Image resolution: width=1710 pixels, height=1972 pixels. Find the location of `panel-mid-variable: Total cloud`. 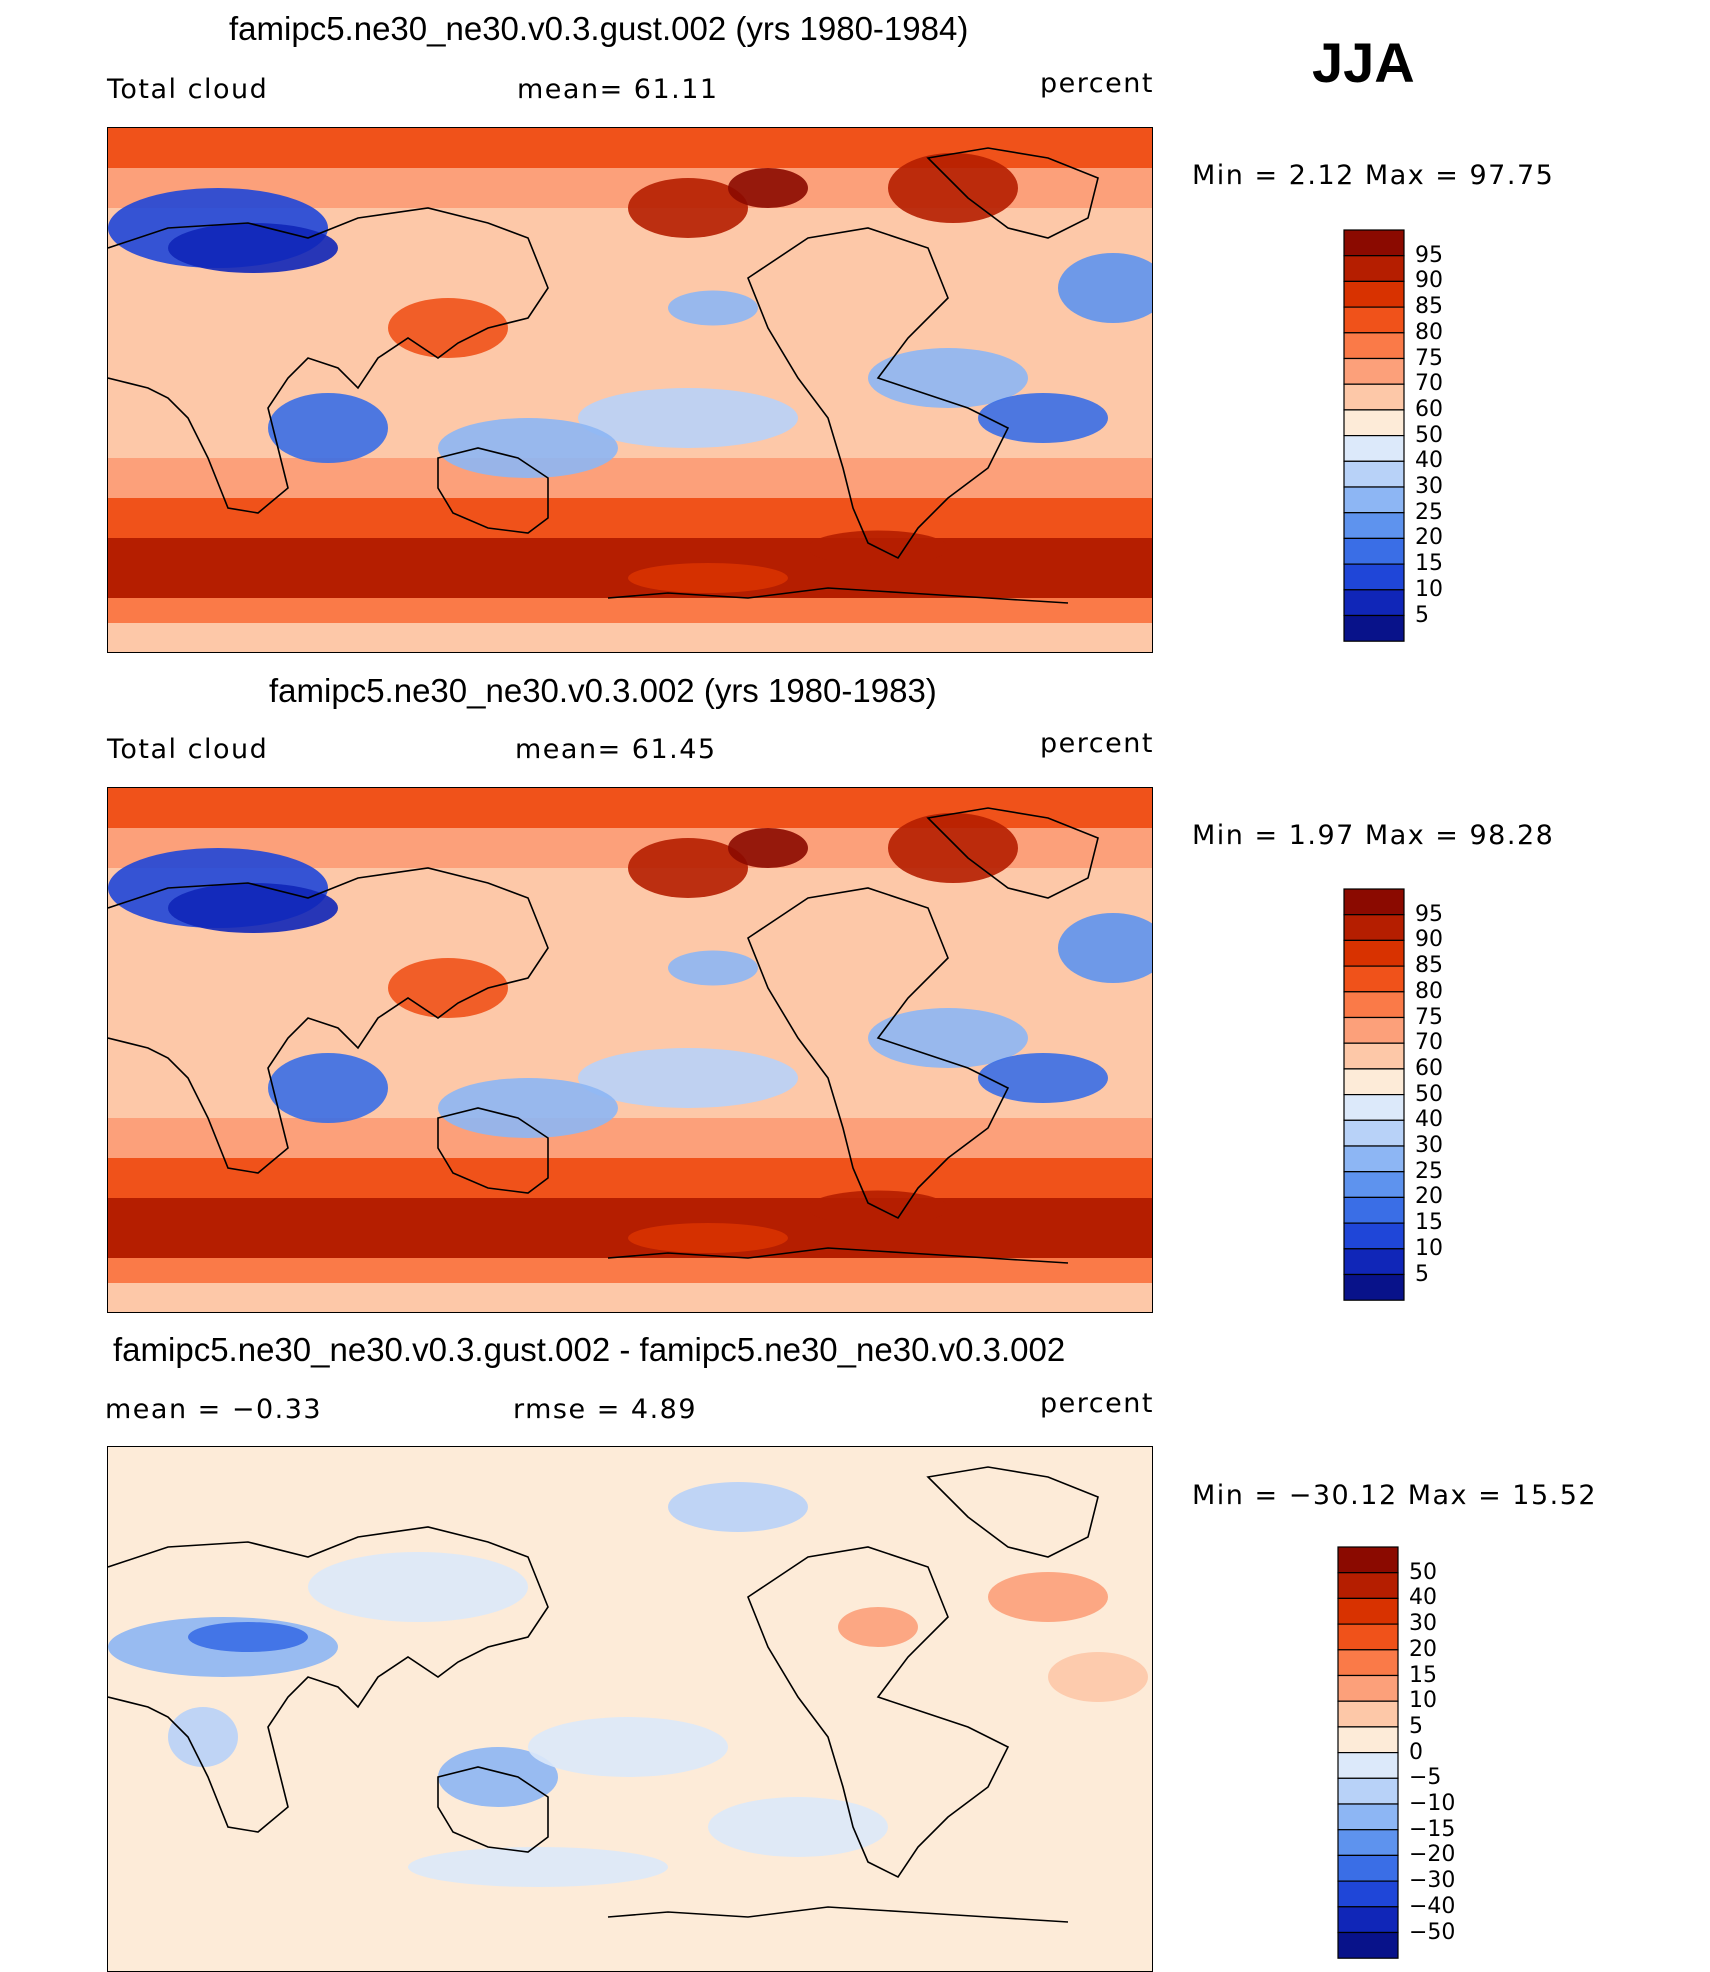

panel-mid-variable: Total cloud is located at coordinates (188, 749).